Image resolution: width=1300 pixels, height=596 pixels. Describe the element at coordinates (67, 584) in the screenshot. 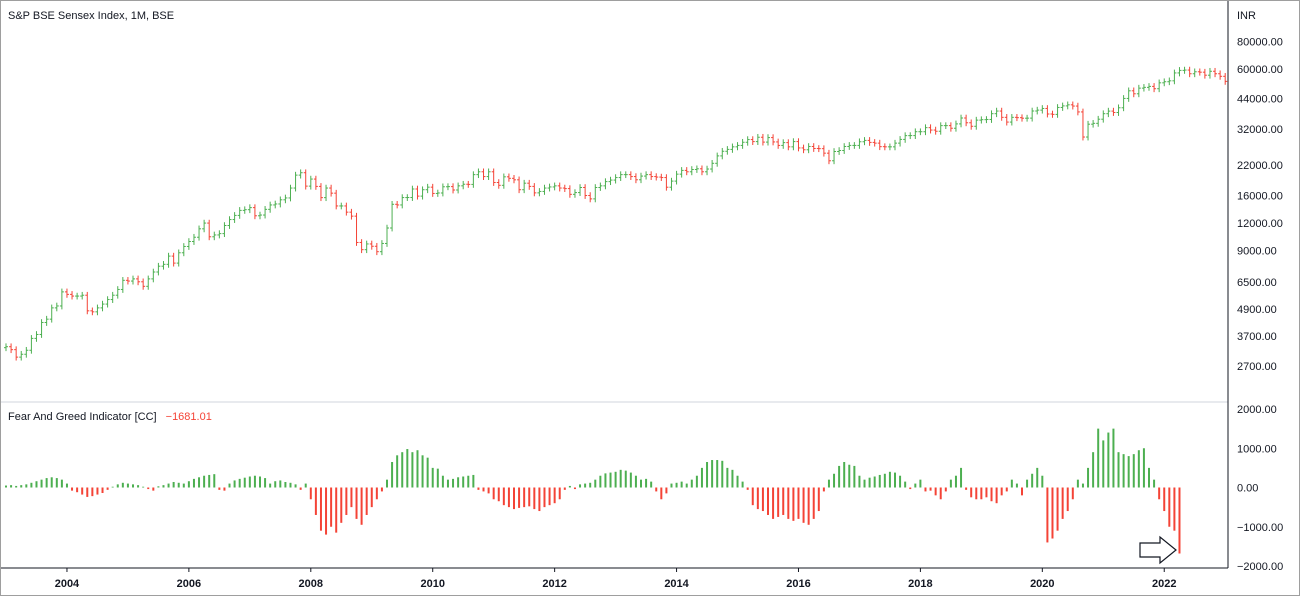

I see `time-tick-label: 2004` at that location.